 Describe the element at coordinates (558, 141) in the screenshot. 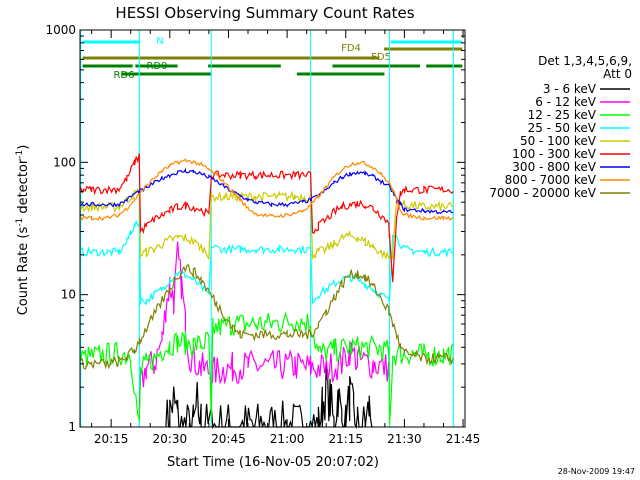

I see `legend-label: 50 - 100 keV` at that location.